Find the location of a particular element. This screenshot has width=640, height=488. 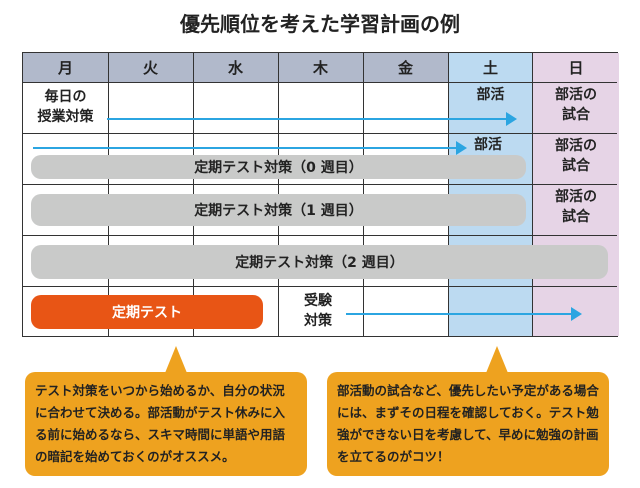

sunday-column is located at coordinates (576, 194).